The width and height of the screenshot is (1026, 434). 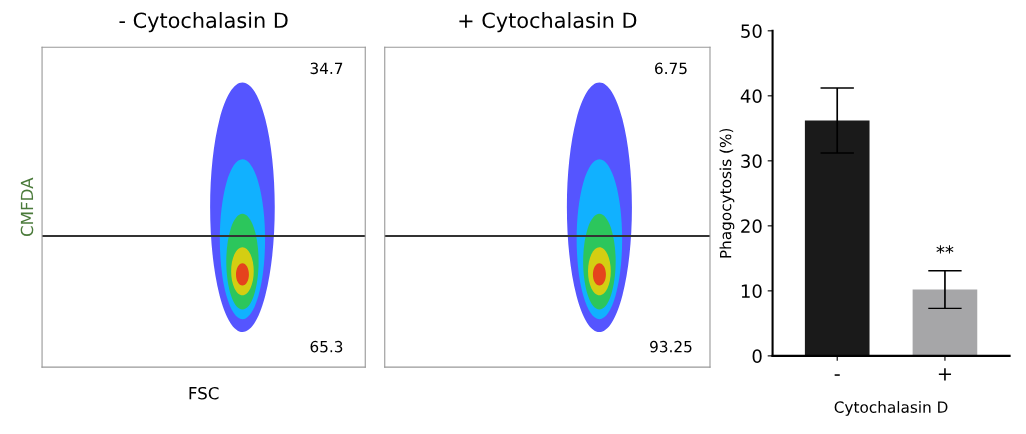 I want to click on text: 65.3, so click(x=326, y=346).